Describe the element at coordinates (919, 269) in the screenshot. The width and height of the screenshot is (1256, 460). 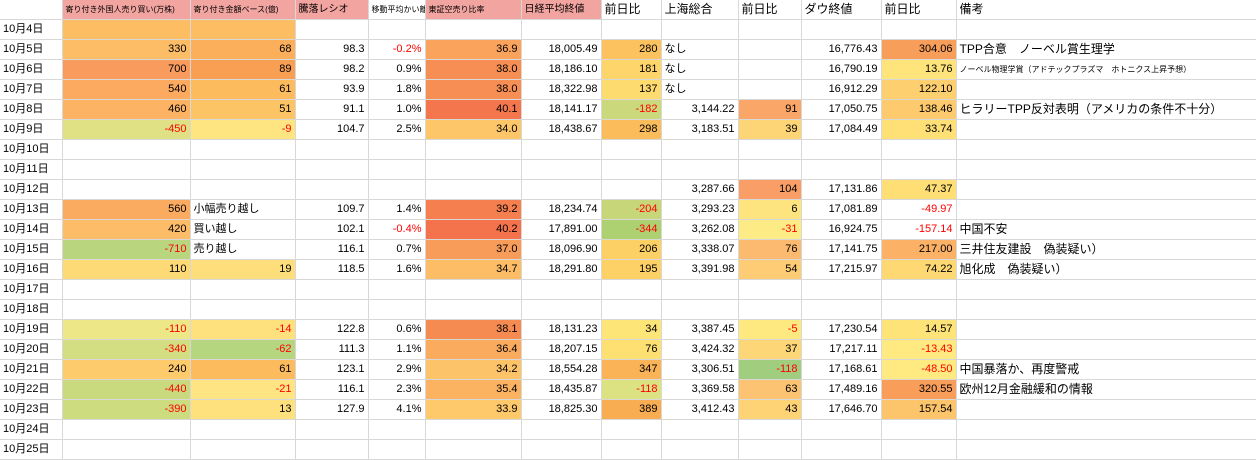
I see `cell-dow-change: 74.22` at that location.